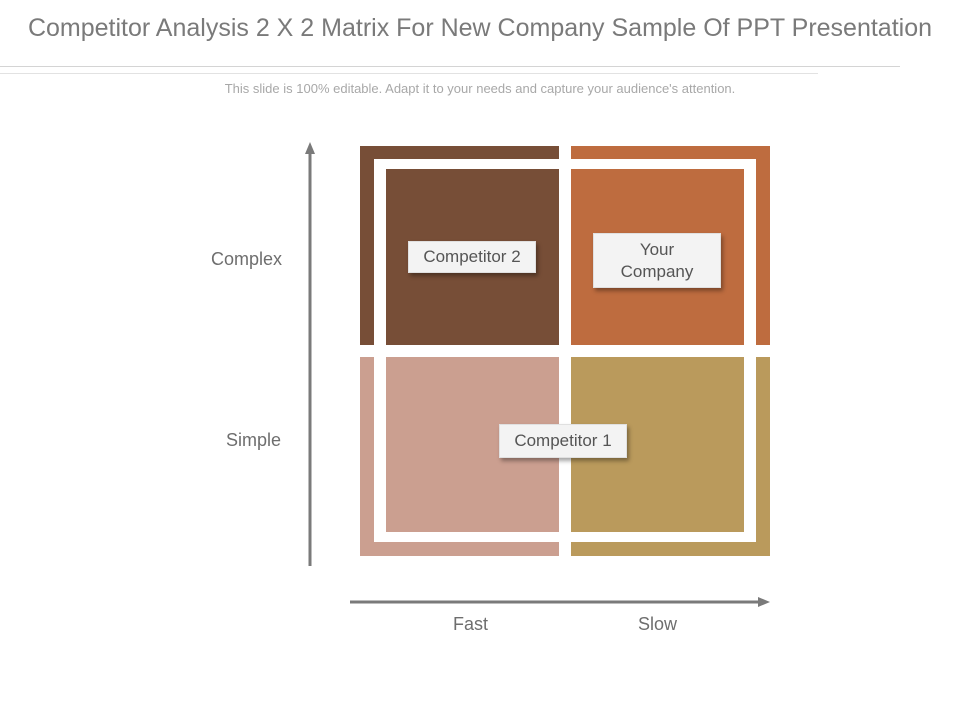 The image size is (960, 720). Describe the element at coordinates (565, 537) in the screenshot. I see `frame-bottom-line` at that location.